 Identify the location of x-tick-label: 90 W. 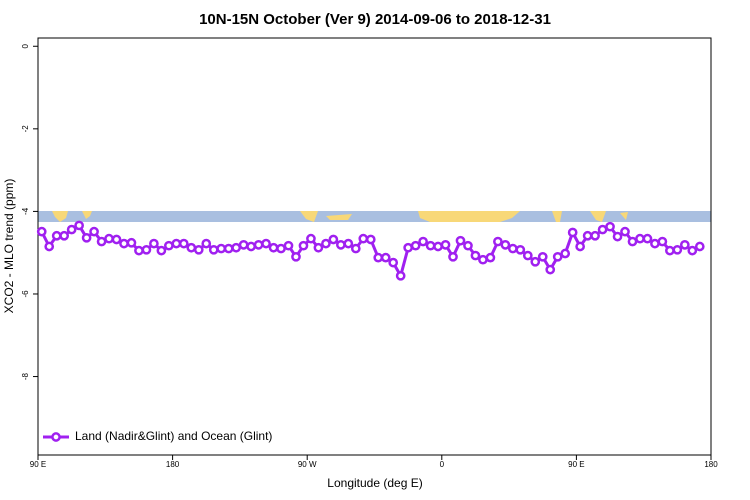
(307, 464).